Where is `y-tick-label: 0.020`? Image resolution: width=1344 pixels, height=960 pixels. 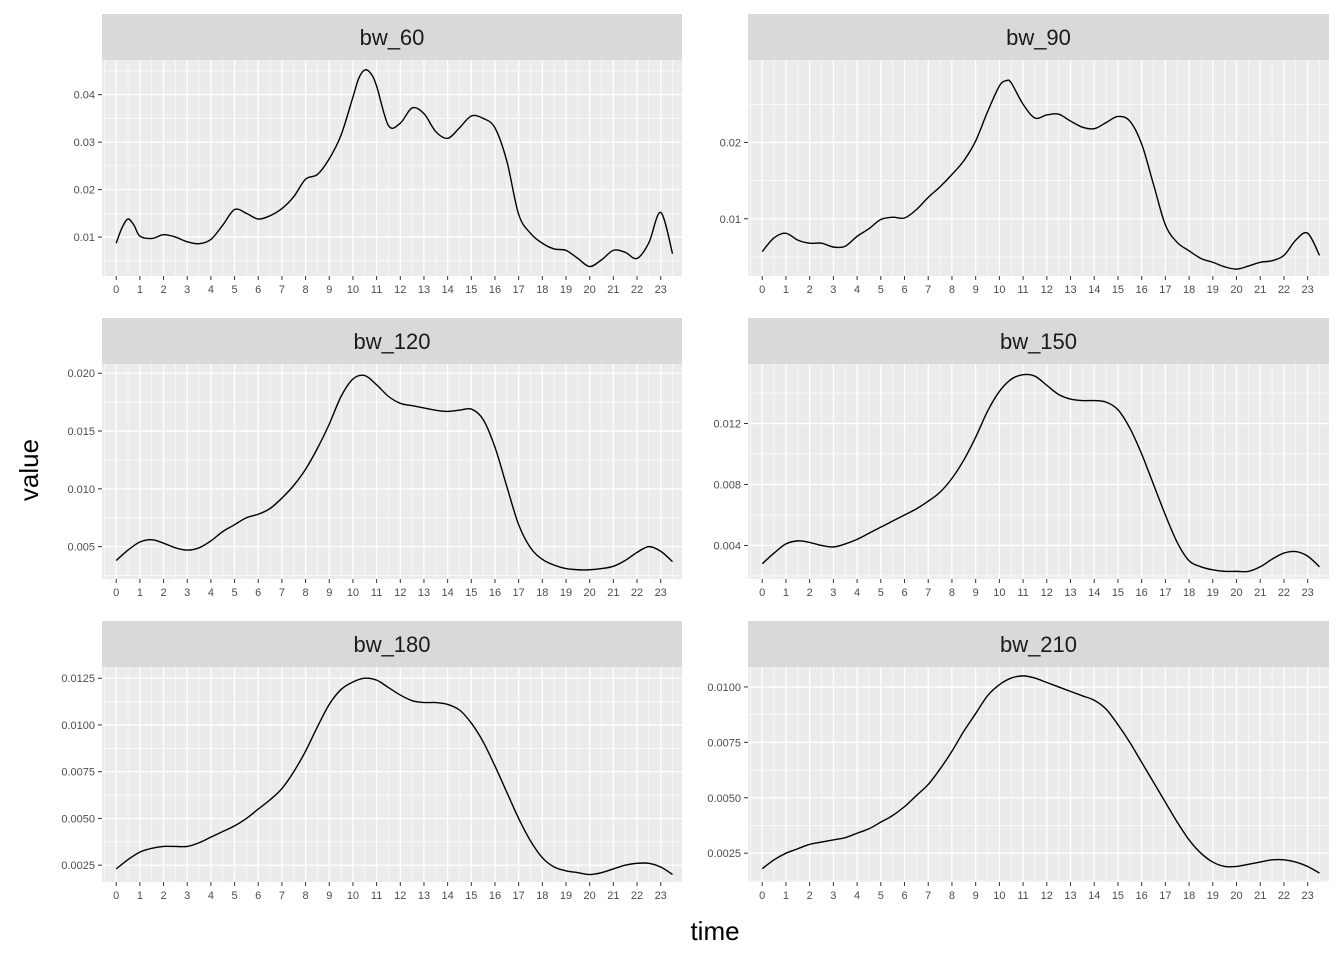
y-tick-label: 0.020 is located at coordinates (81, 374).